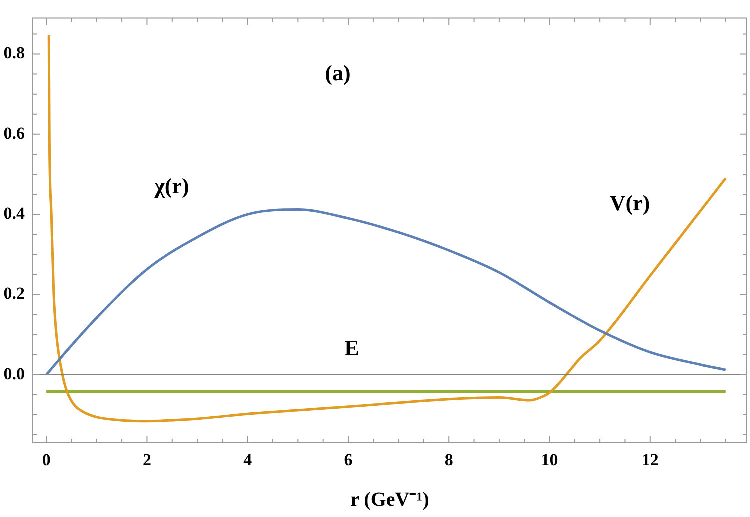 This screenshot has width=750, height=517. What do you see at coordinates (549, 460) in the screenshot?
I see `x-tick-label: 10` at bounding box center [549, 460].